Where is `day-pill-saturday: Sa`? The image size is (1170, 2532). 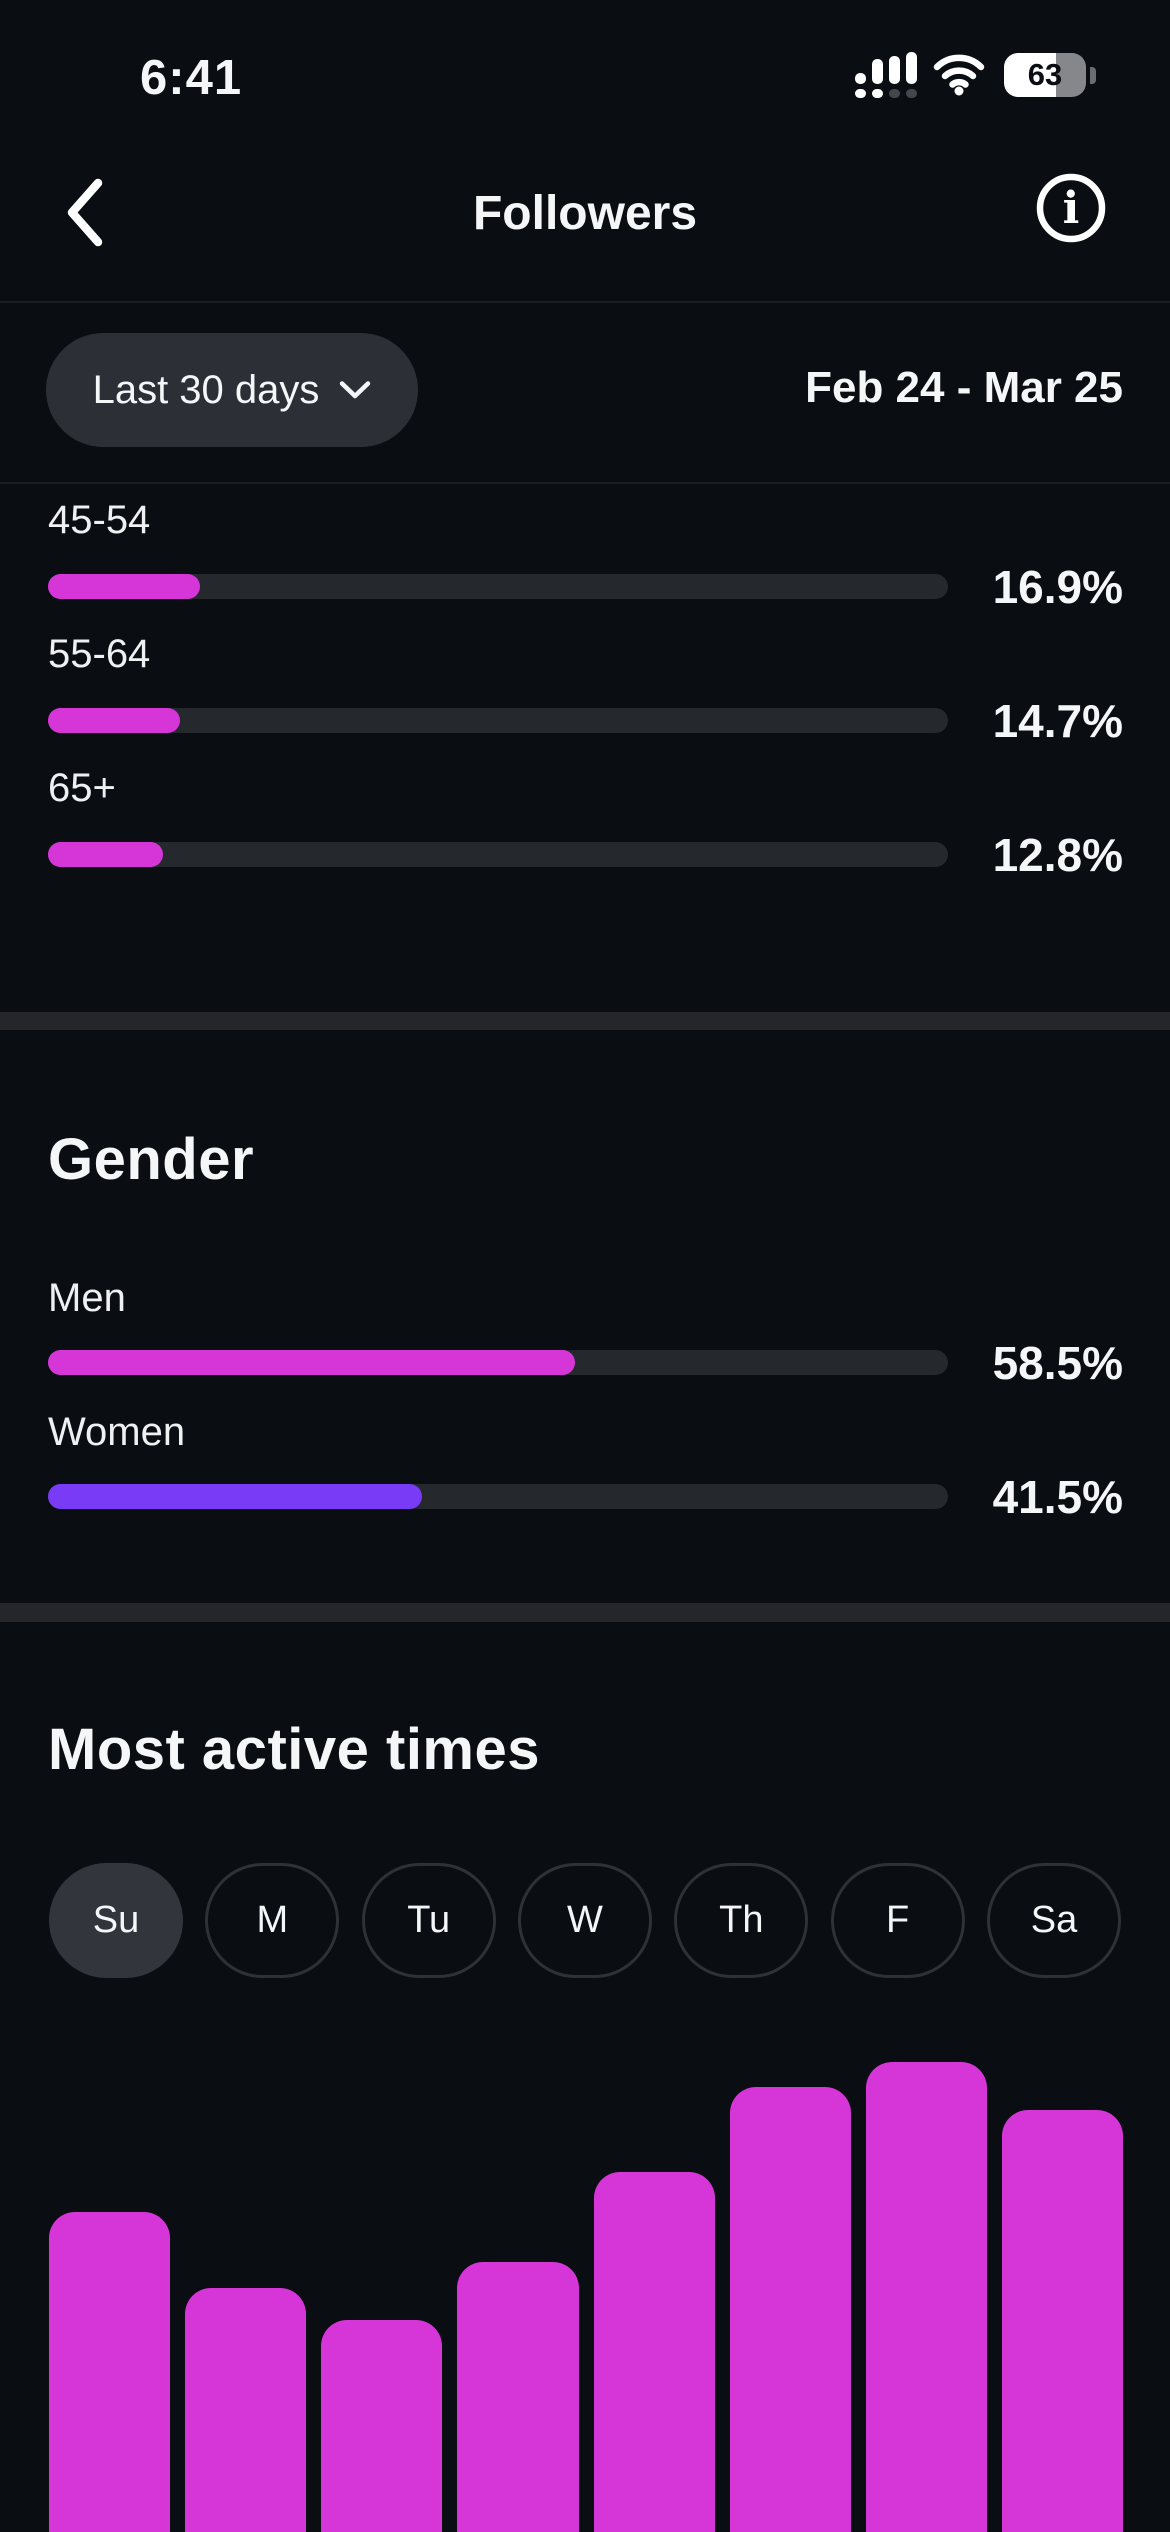
day-pill-saturday: Sa is located at coordinates (1053, 1920).